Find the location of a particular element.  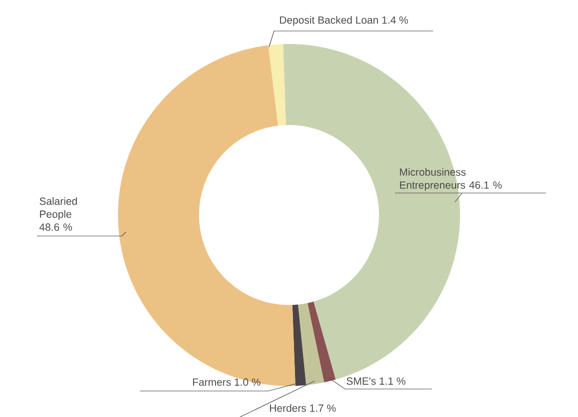

data-label: 1.4 % is located at coordinates (395, 20).